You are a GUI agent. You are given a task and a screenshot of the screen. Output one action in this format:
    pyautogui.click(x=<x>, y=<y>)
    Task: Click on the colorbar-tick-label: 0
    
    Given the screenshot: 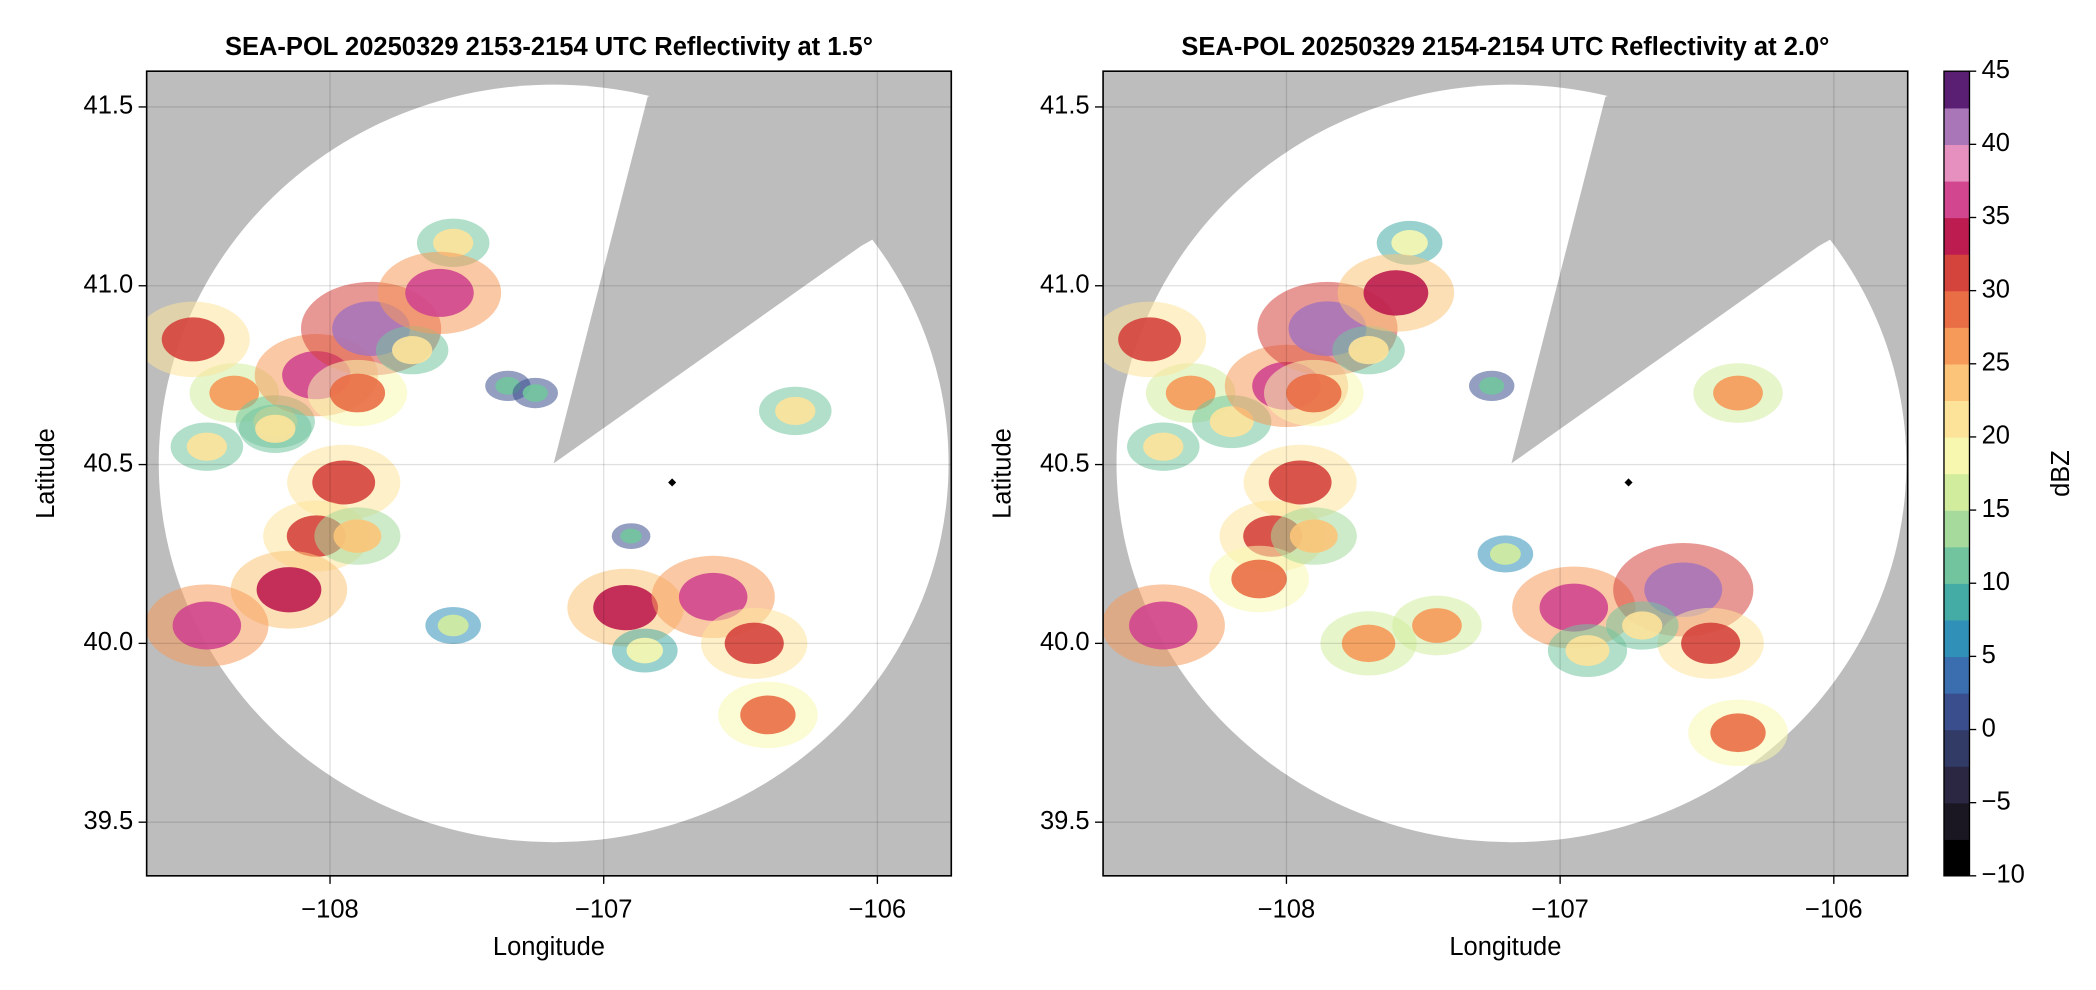 What is the action you would take?
    pyautogui.click(x=1989, y=728)
    